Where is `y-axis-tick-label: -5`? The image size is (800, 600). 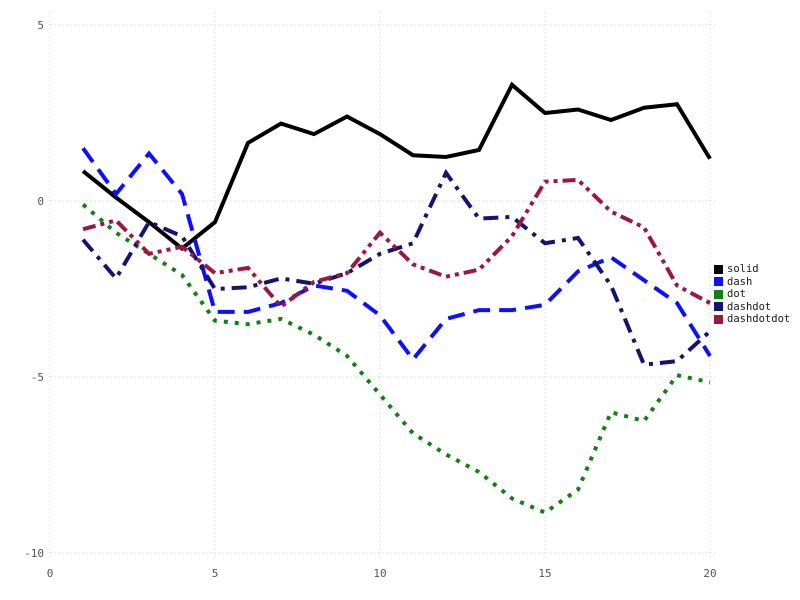
y-axis-tick-label: -5 is located at coordinates (37, 377).